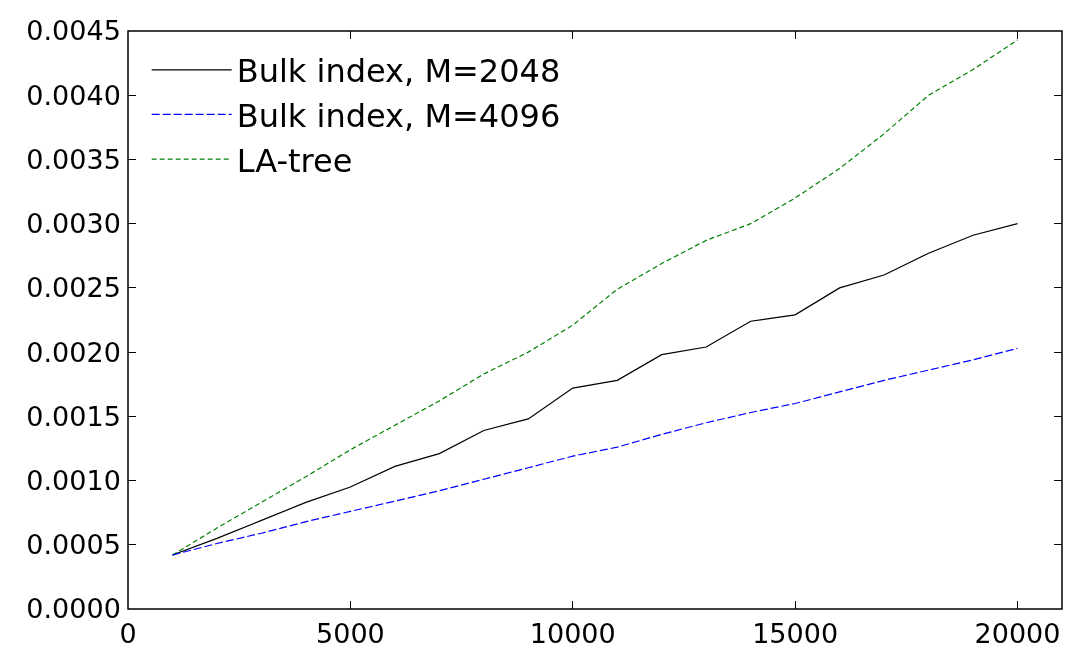  I want to click on y-tick-label: 0.0010, so click(73, 481).